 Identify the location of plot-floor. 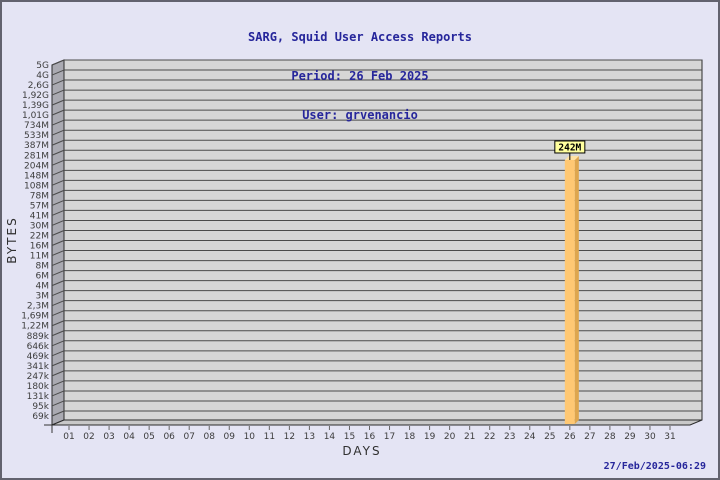
(377, 422).